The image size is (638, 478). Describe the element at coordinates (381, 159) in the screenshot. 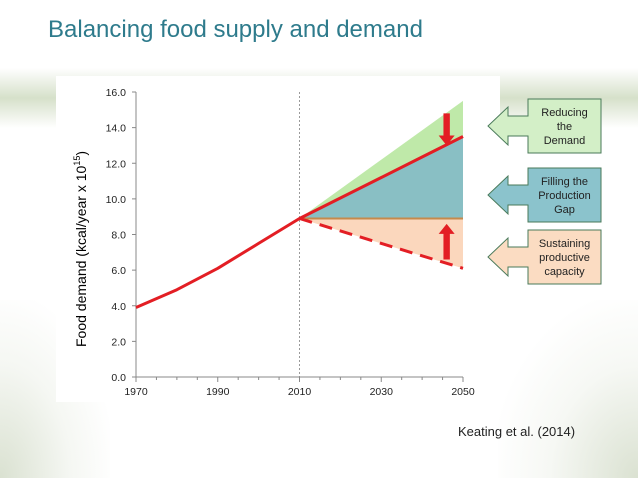

I see `band-reducing-demand` at that location.